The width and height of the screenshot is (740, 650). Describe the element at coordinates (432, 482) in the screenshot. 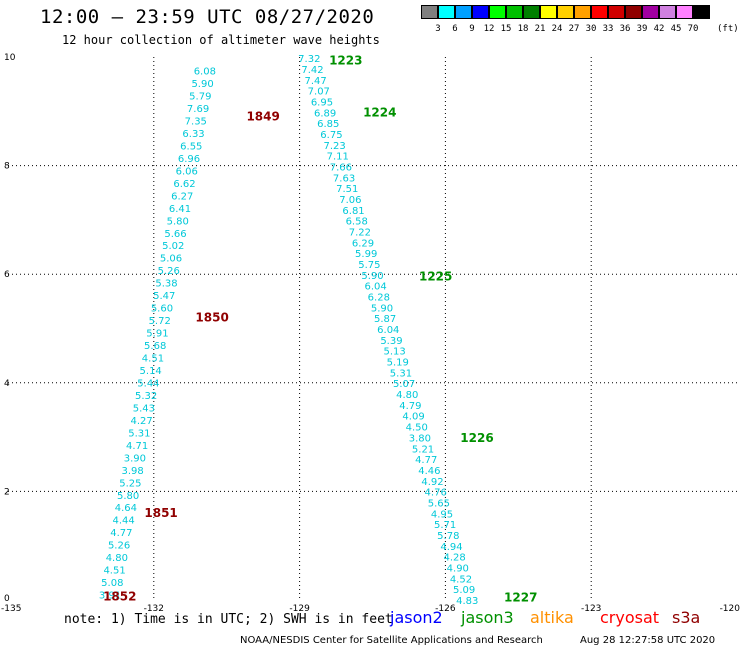

I see `wave-height-value: 4.92` at that location.